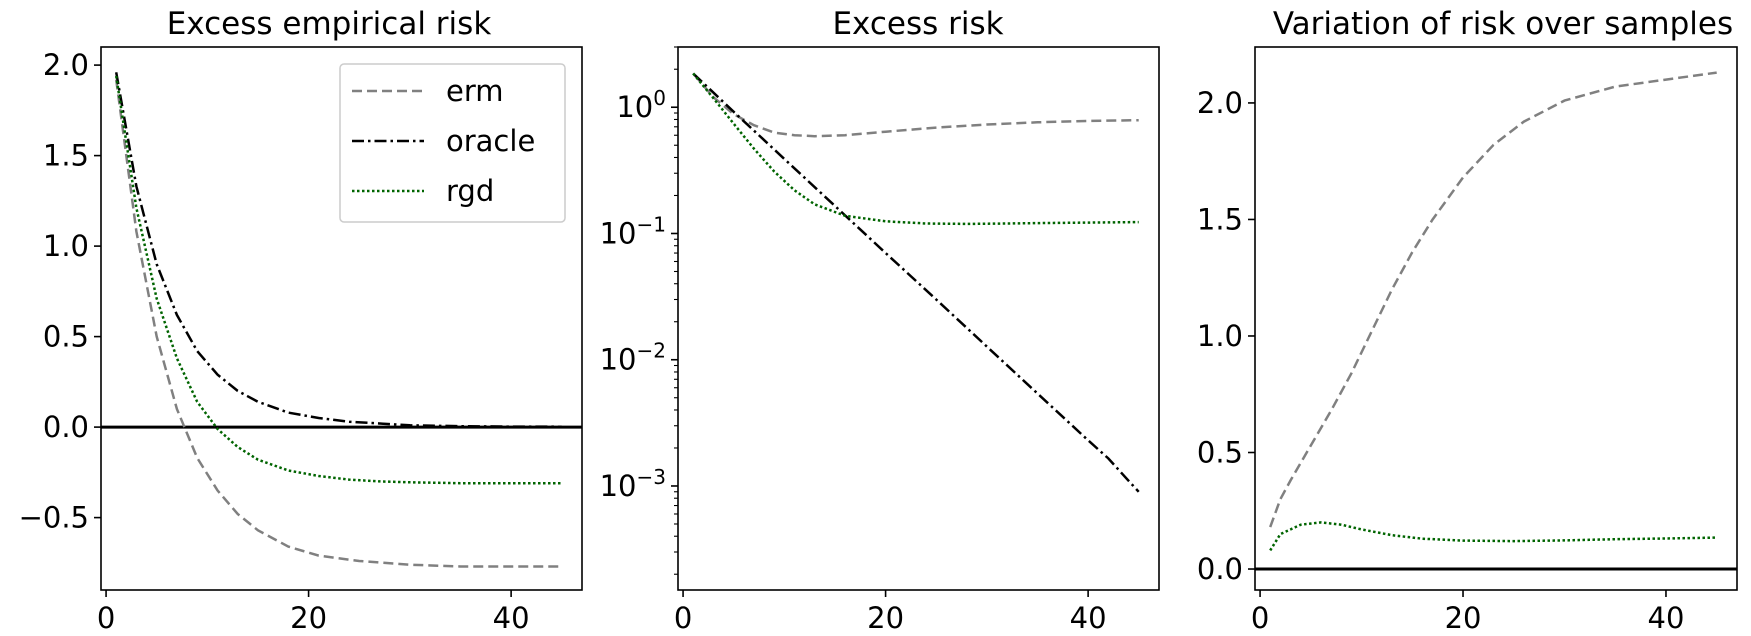  I want to click on chart-title: Excess risk, so click(917, 24).